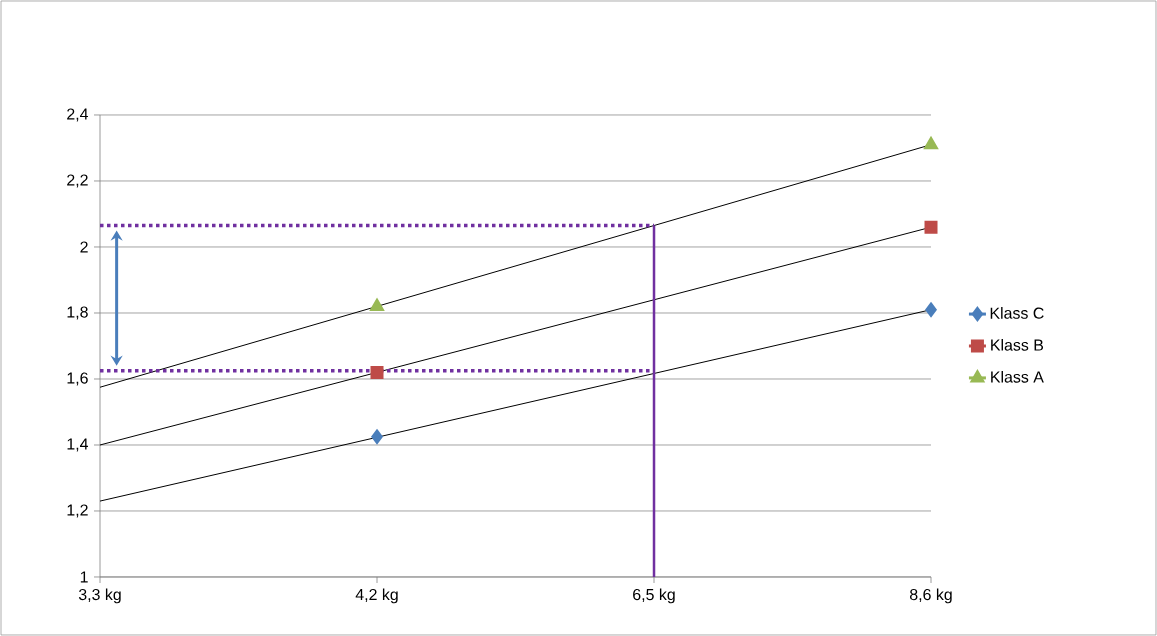 The image size is (1157, 636). Describe the element at coordinates (77, 181) in the screenshot. I see `y-tick-label: 2,2` at that location.